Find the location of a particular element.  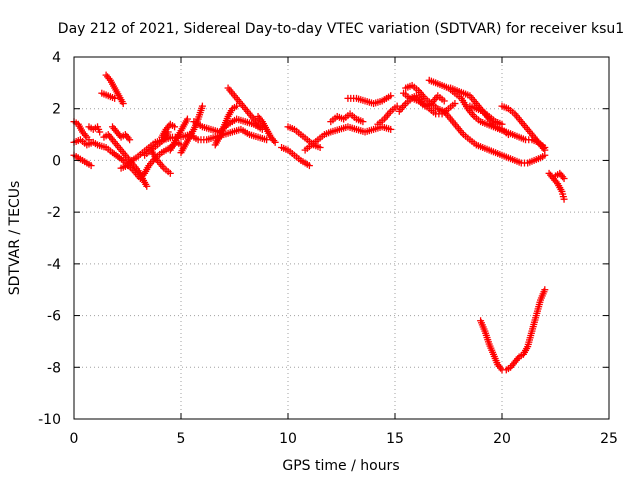

y-tick-label: -10 is located at coordinates (49, 420).